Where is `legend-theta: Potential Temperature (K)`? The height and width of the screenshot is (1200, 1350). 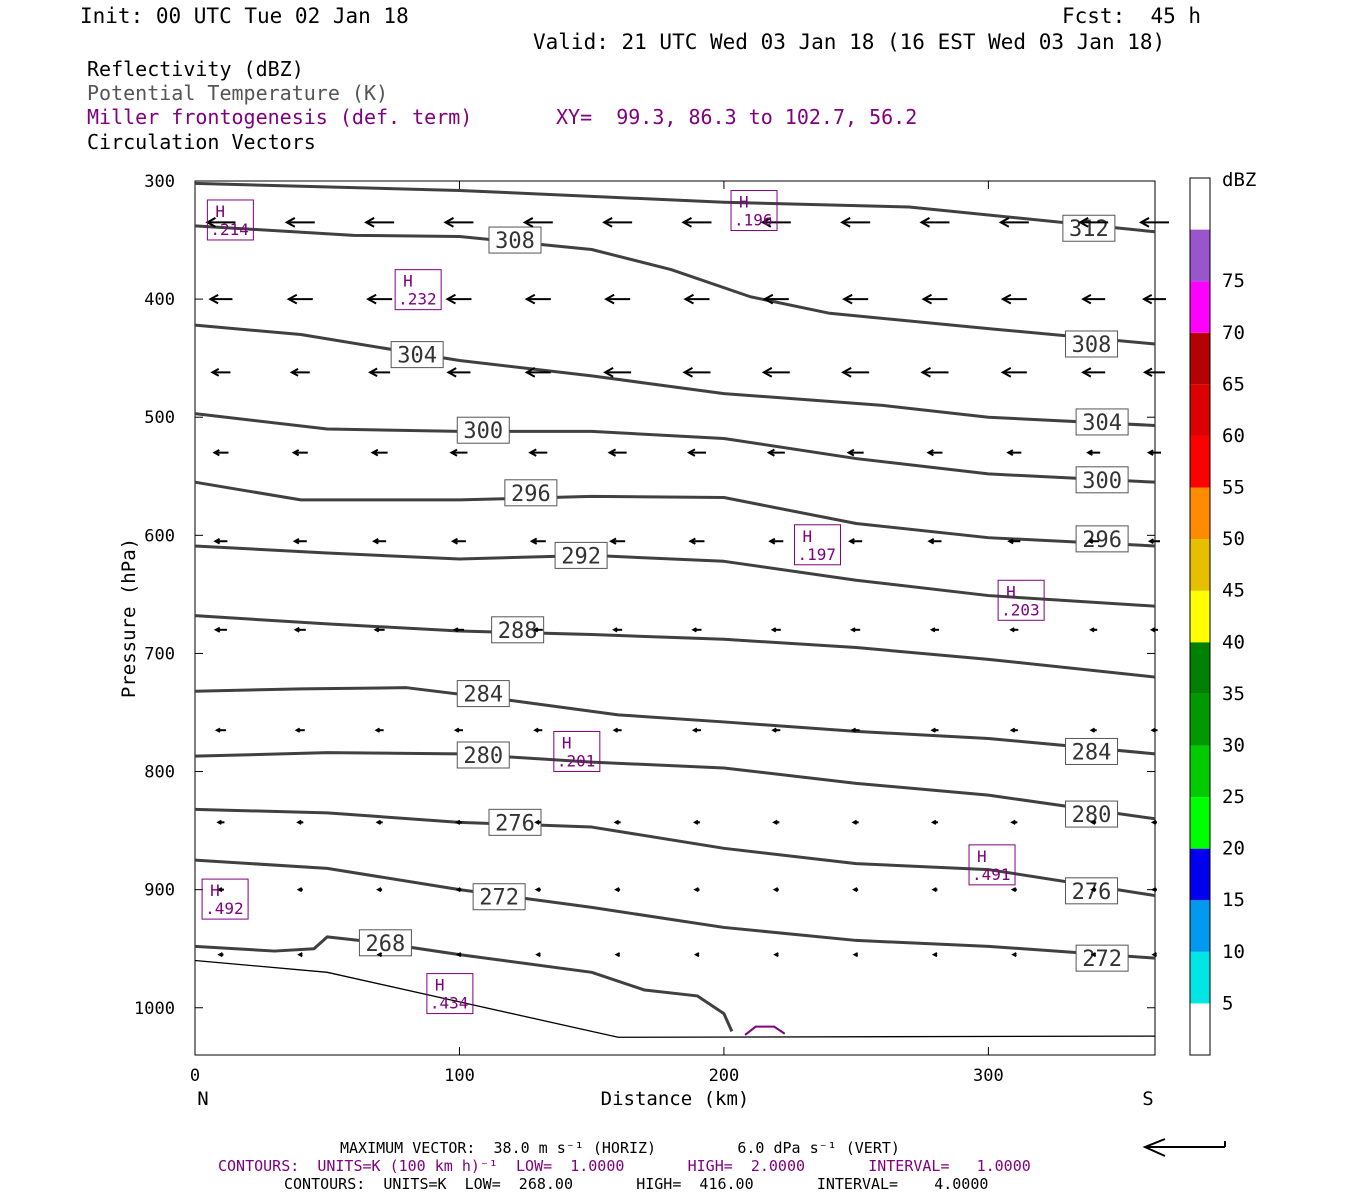 legend-theta: Potential Temperature (K) is located at coordinates (238, 93).